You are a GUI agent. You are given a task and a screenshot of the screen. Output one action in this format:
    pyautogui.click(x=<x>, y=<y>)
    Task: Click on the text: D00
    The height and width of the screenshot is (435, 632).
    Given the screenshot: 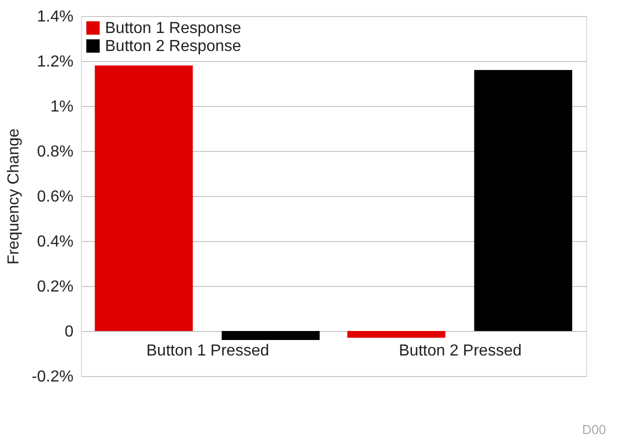 What is the action you would take?
    pyautogui.click(x=594, y=428)
    